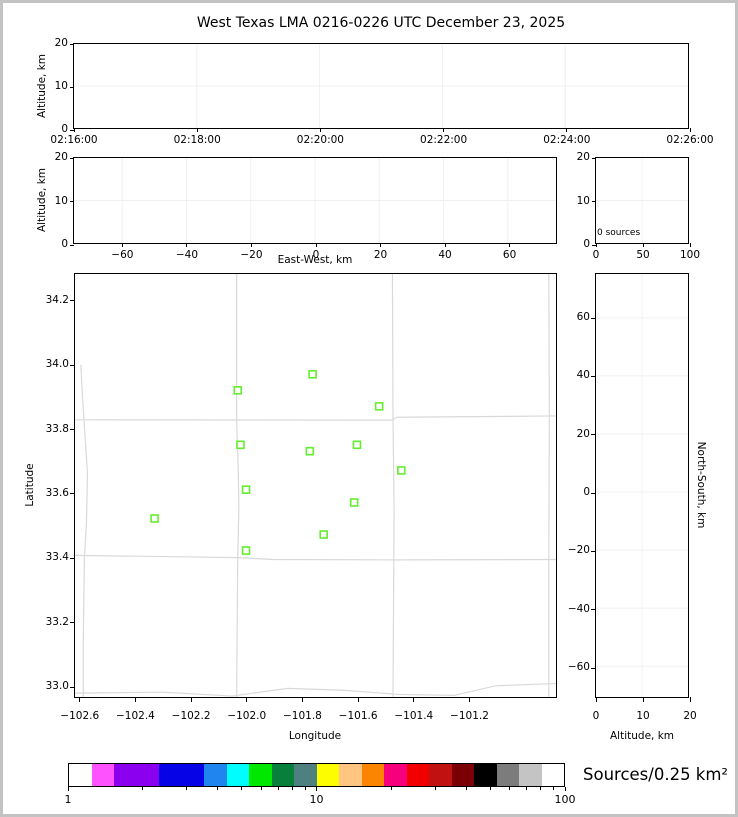 This screenshot has height=817, width=738. I want to click on x-tick-label: 02:24:00, so click(567, 140).